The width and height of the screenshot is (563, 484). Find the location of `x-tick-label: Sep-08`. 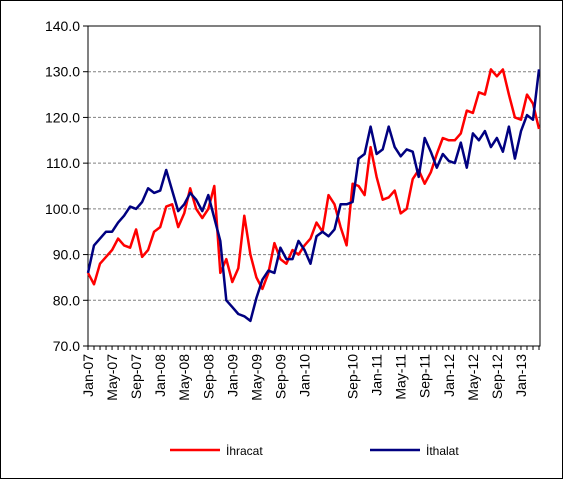

x-tick-label: Sep-08 is located at coordinates (208, 376).